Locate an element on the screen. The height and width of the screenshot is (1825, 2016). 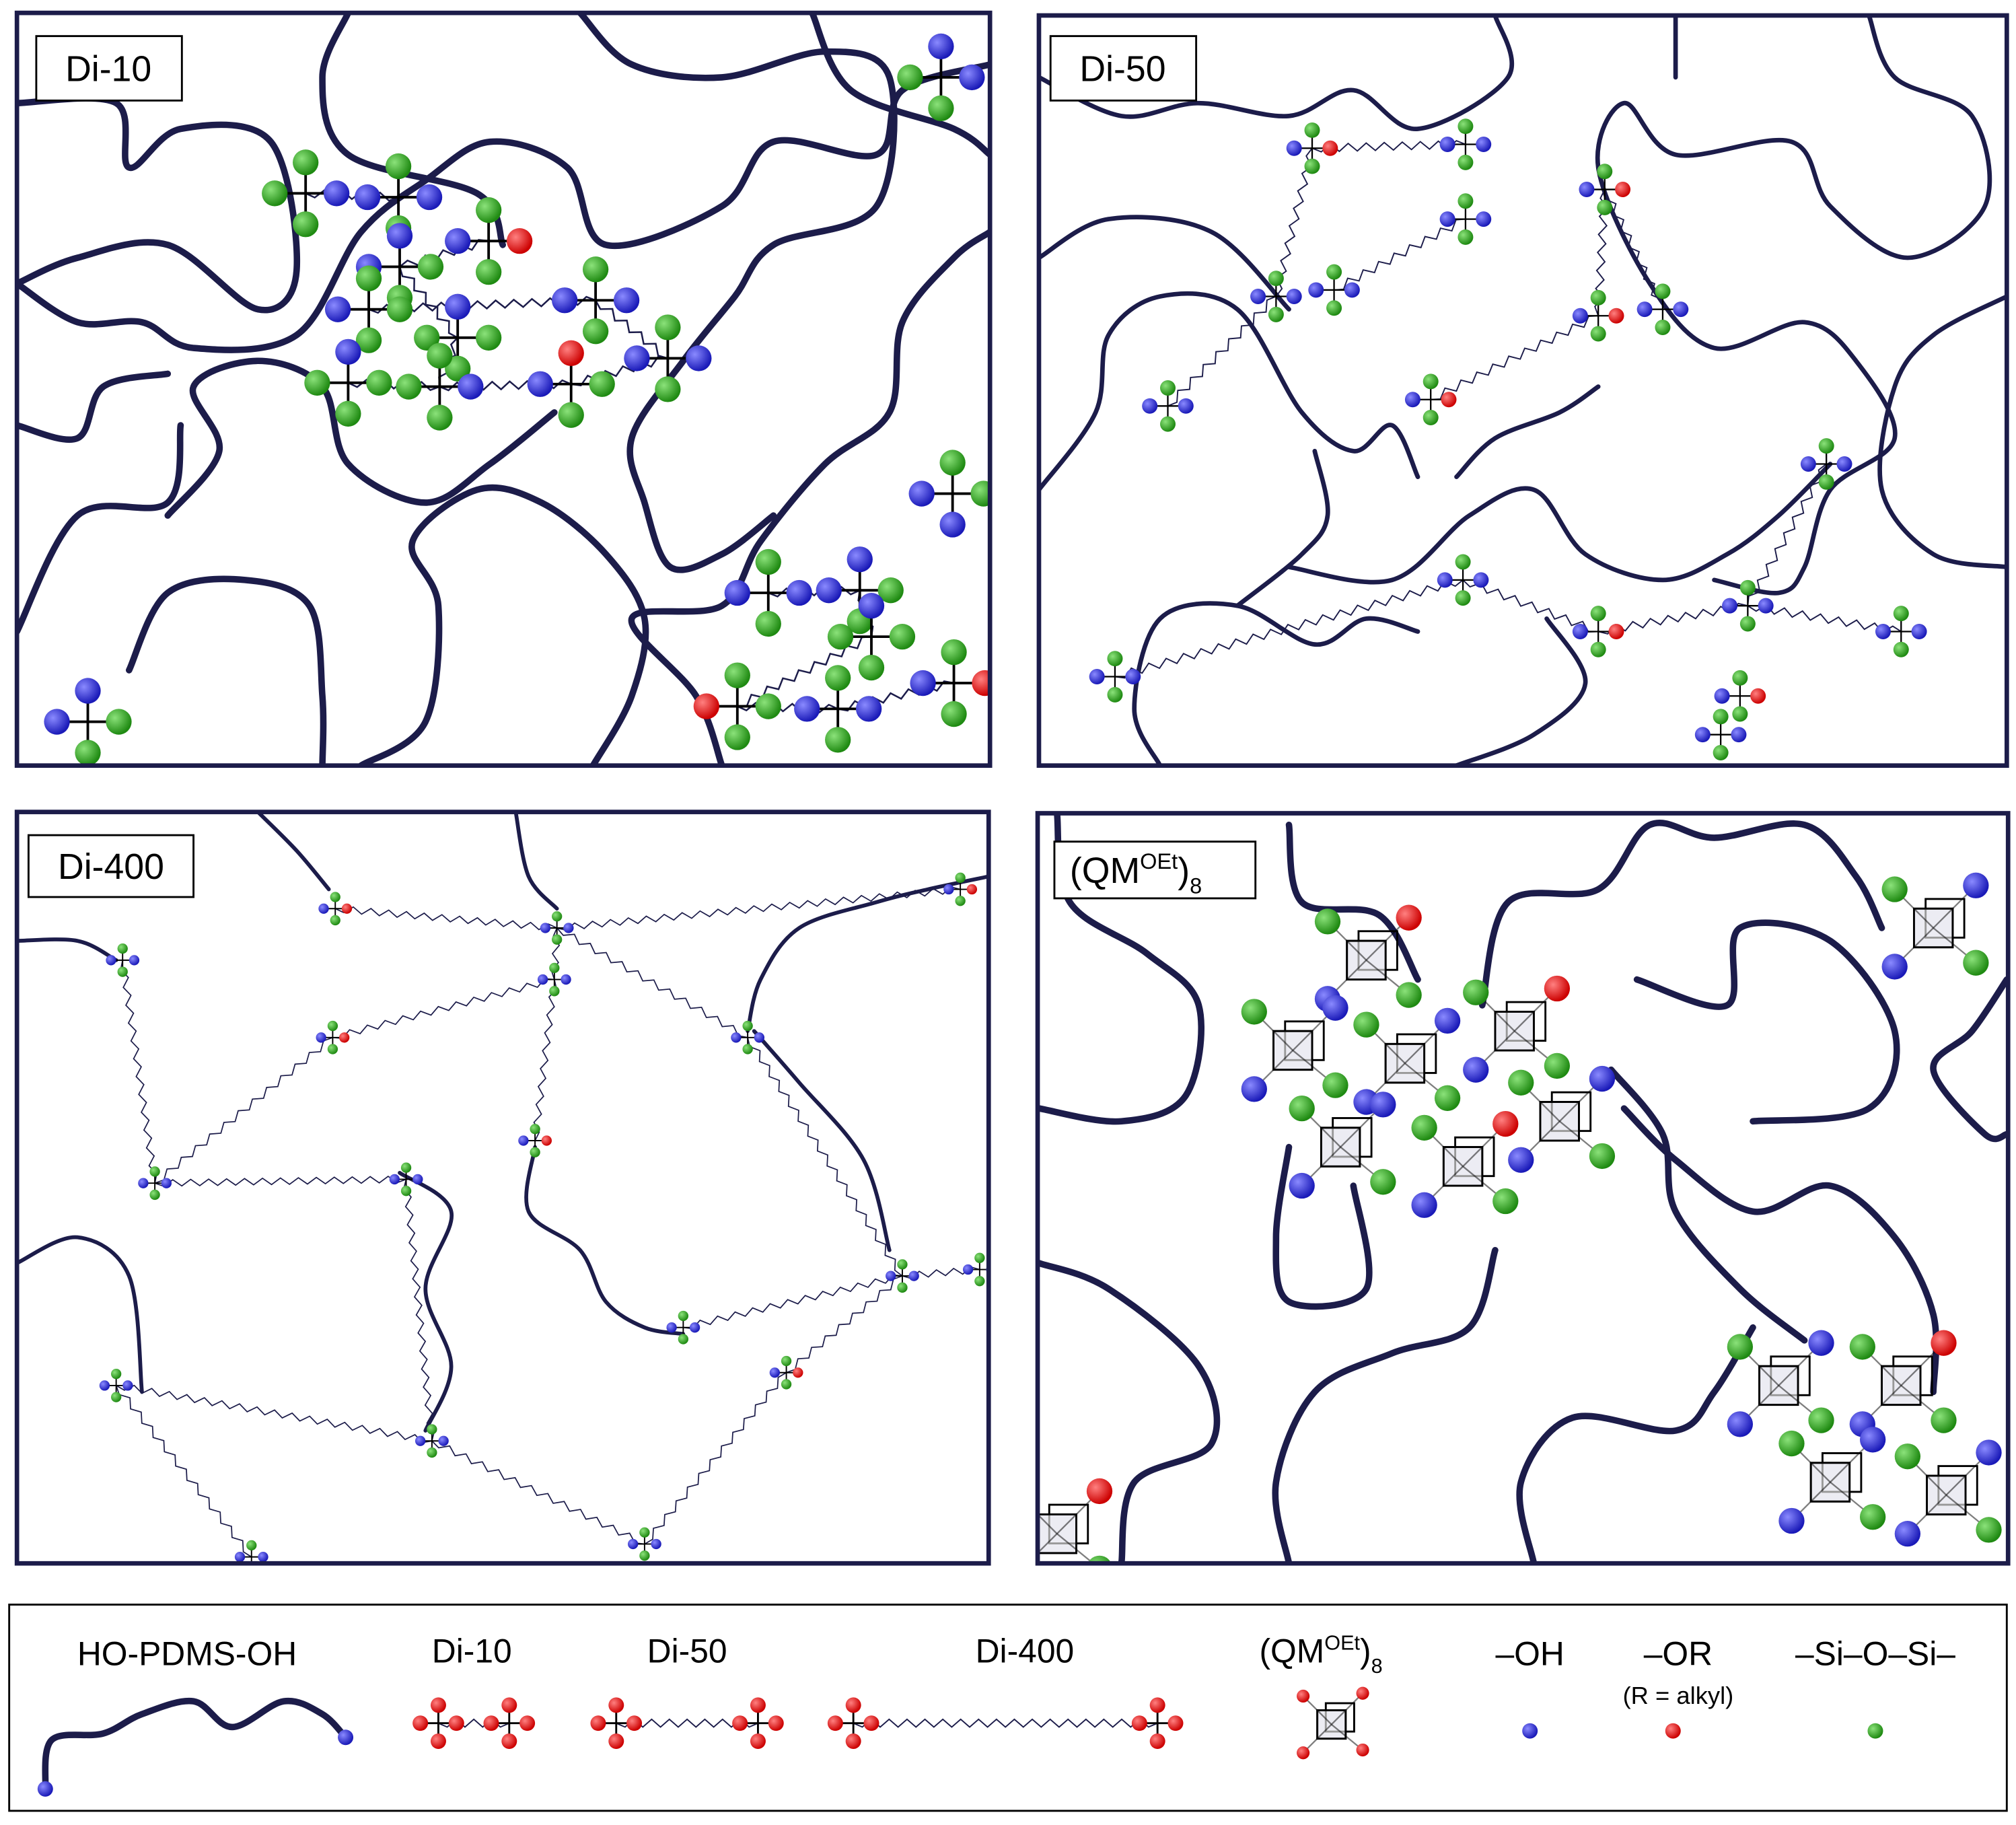
label-box is located at coordinates (109, 68).